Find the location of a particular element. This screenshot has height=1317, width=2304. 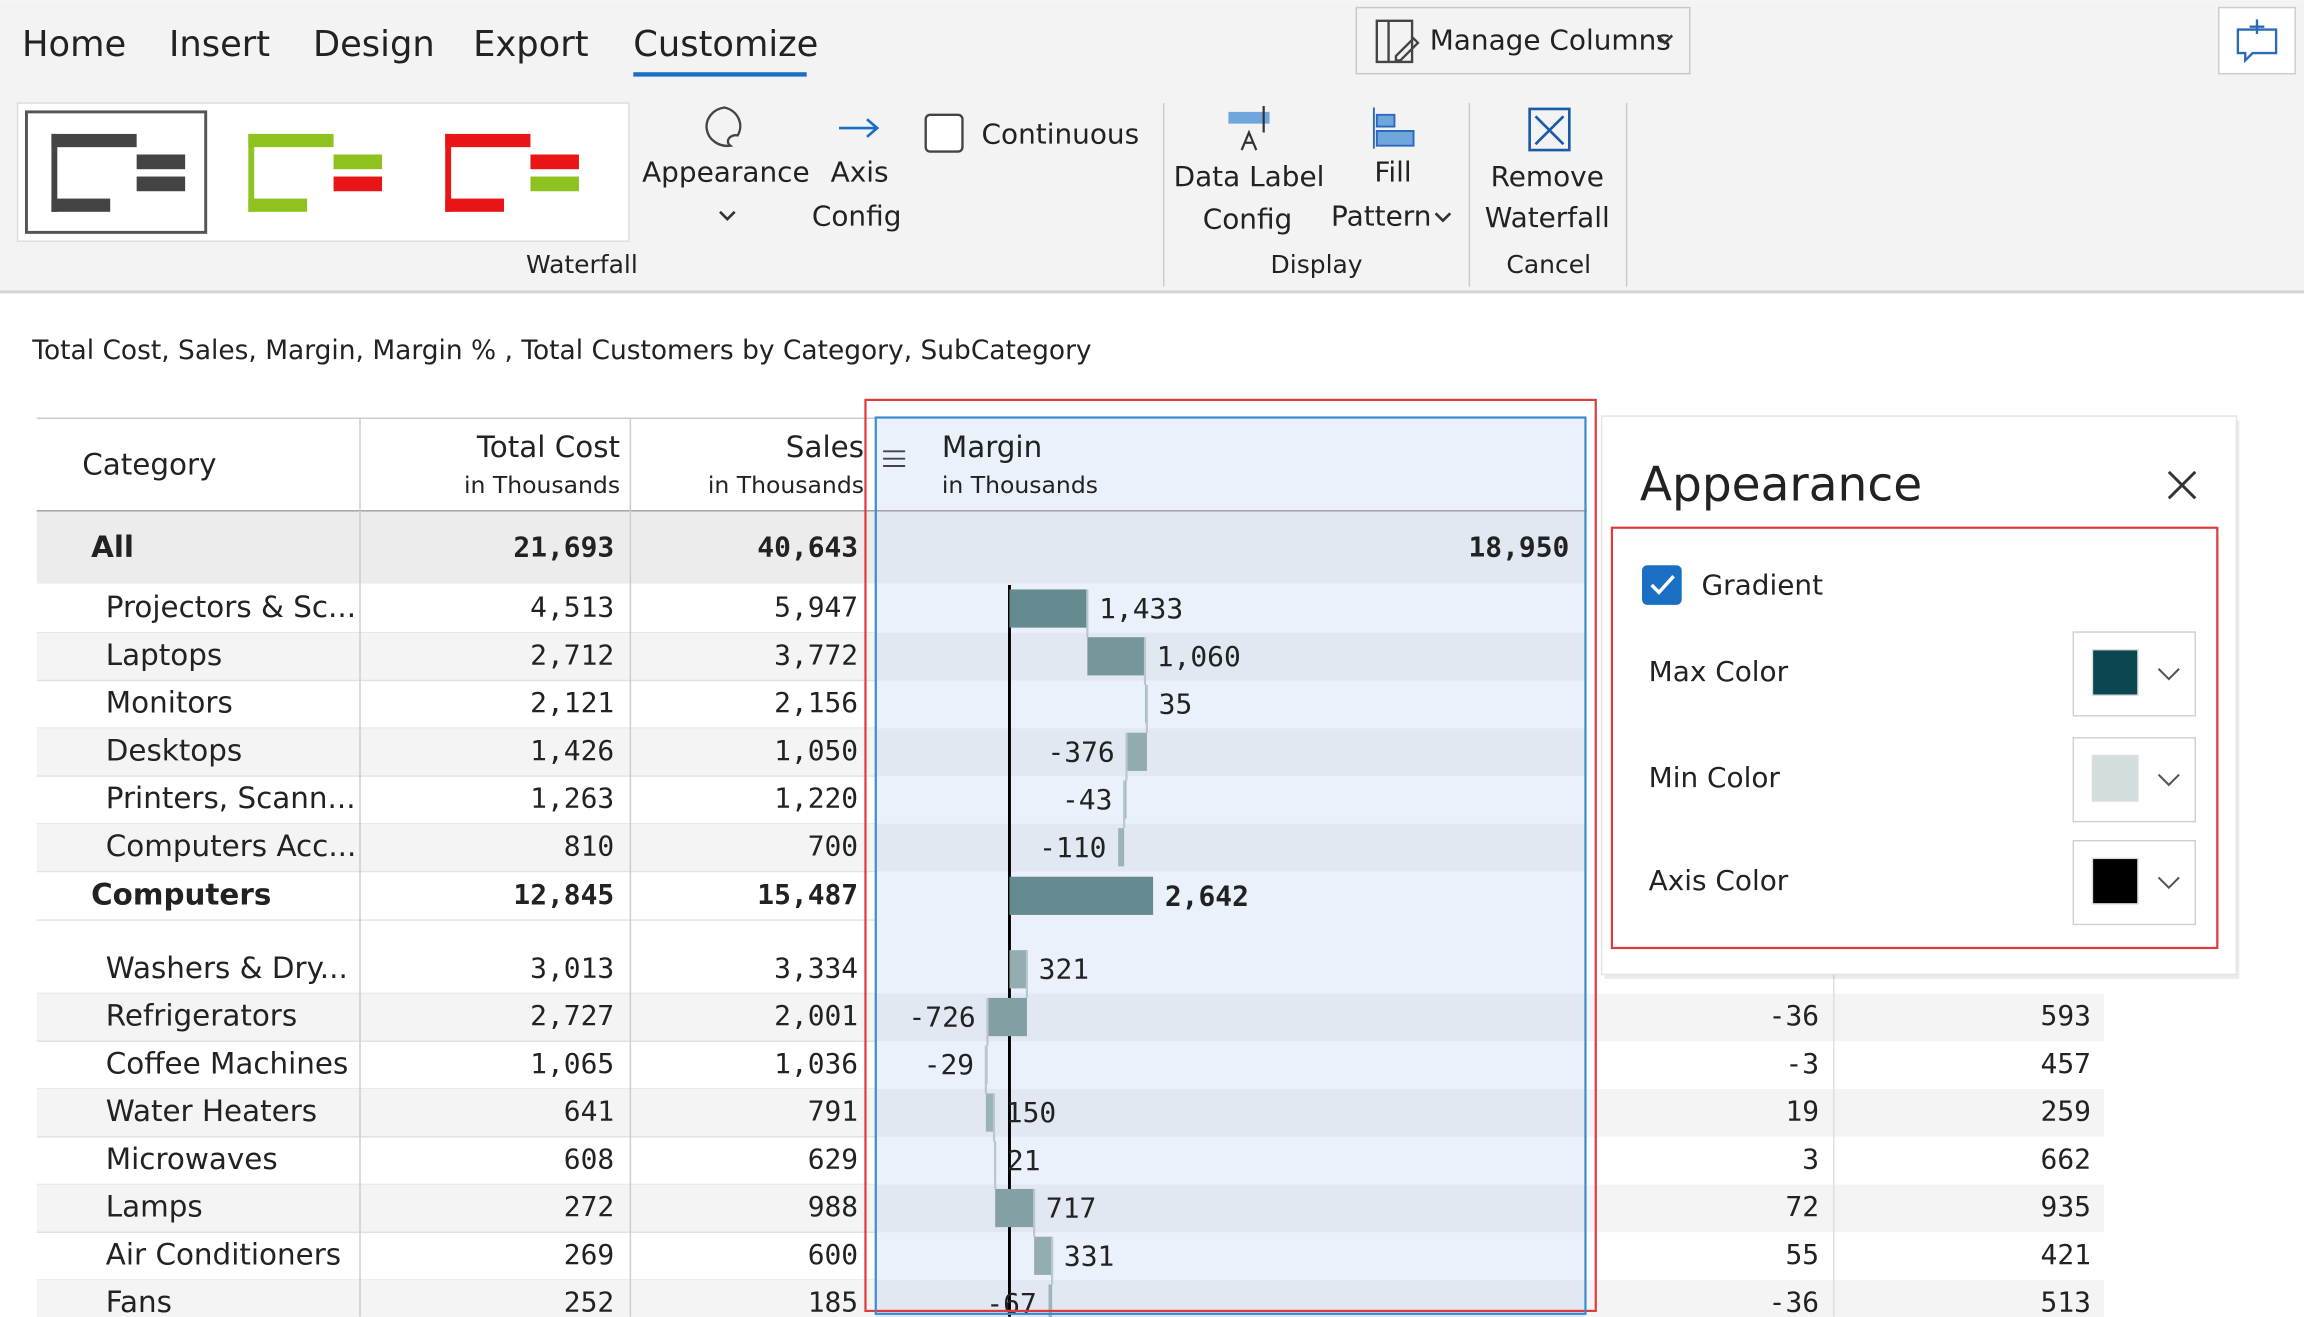

cell: 72 is located at coordinates (1802, 1206).